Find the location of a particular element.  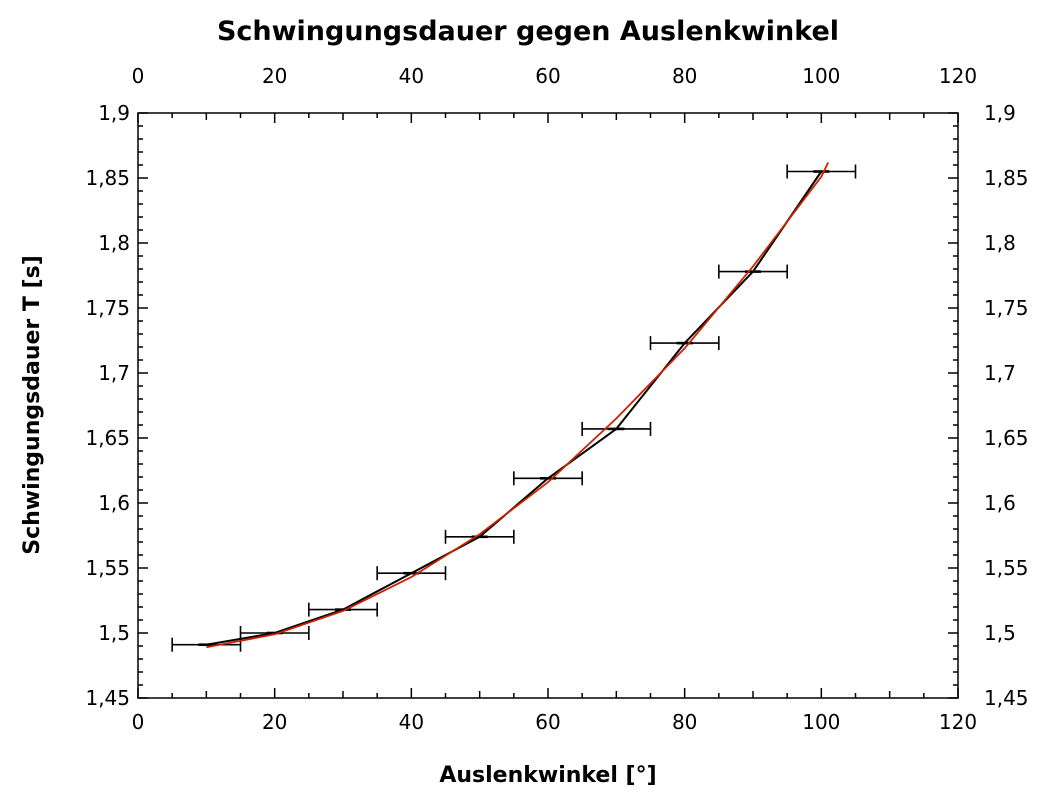

y-tick-label-left: 1,9 is located at coordinates (114, 113).